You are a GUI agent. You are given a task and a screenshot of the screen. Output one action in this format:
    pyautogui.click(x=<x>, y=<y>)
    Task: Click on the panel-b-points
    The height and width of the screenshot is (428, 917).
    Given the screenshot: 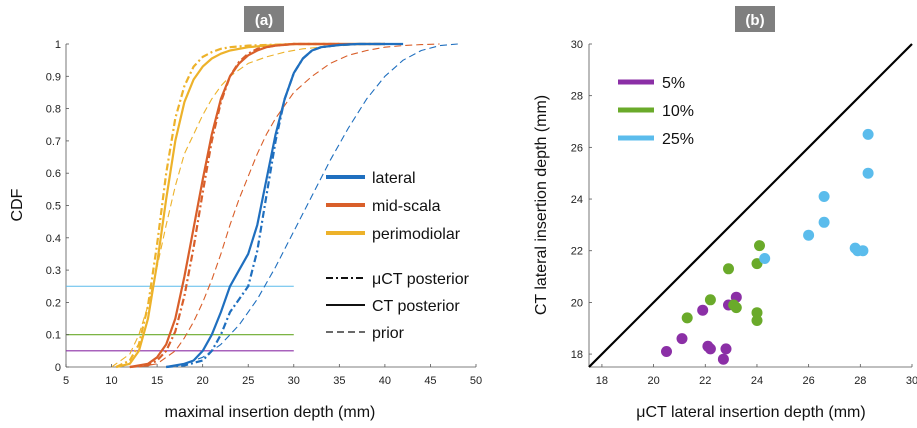 What is the action you would take?
    pyautogui.click(x=767, y=246)
    